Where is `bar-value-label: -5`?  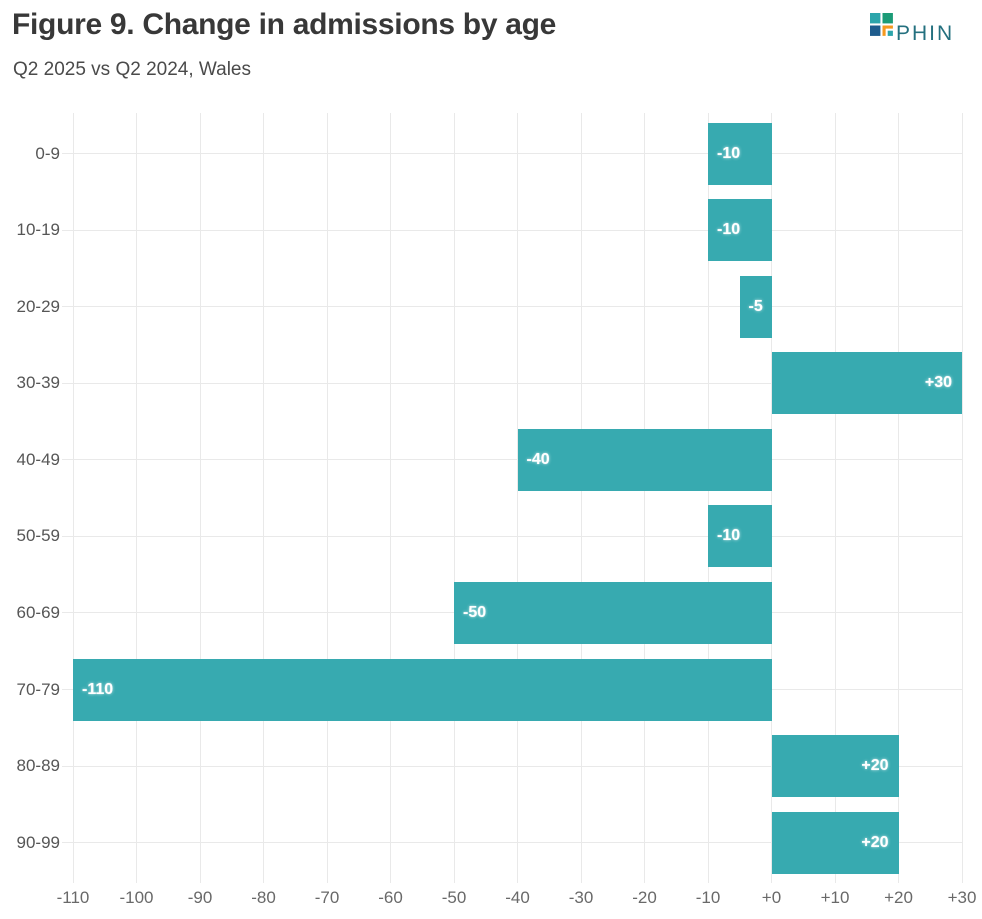 bar-value-label: -5 is located at coordinates (755, 306).